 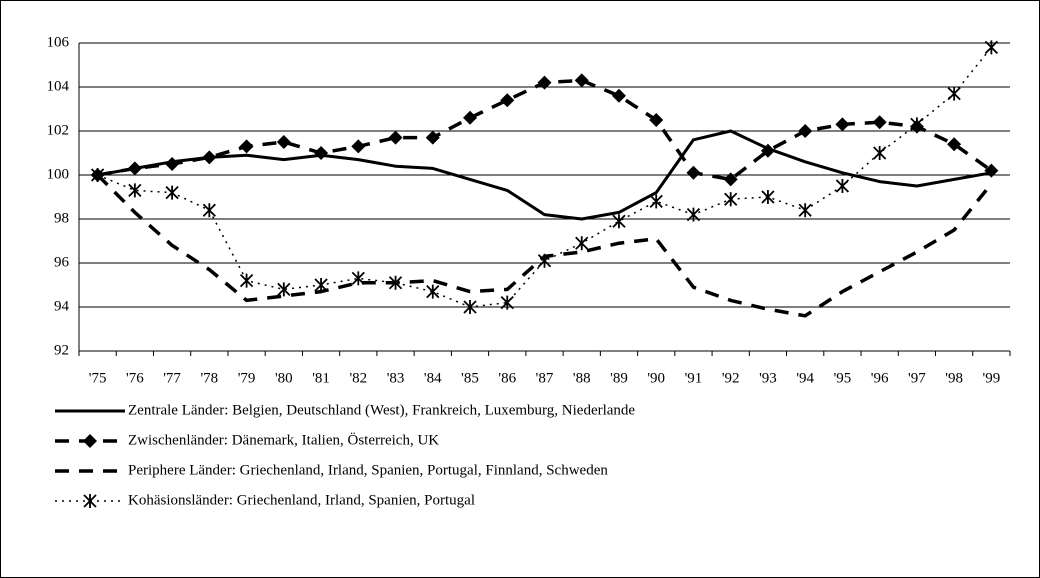 I want to click on series-line, so click(x=544, y=175).